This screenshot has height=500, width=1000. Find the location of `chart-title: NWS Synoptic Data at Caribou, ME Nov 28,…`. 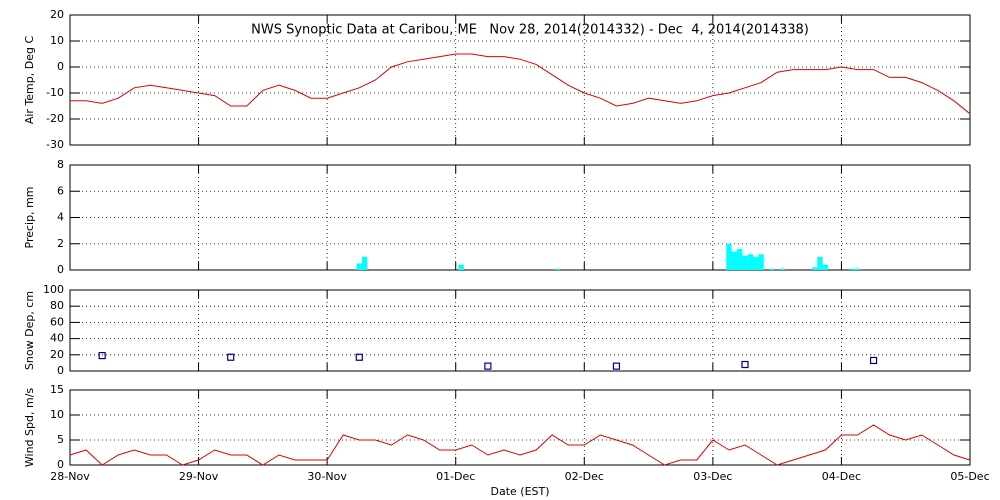

chart-title: NWS Synoptic Data at Caribou, ME Nov 28,… is located at coordinates (530, 30).